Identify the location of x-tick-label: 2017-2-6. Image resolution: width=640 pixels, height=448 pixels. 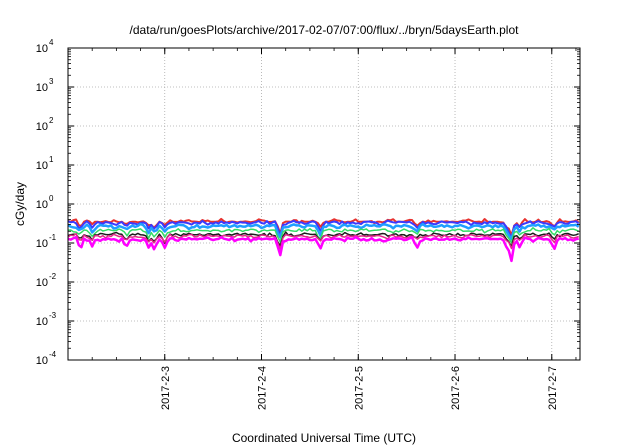
(456, 388).